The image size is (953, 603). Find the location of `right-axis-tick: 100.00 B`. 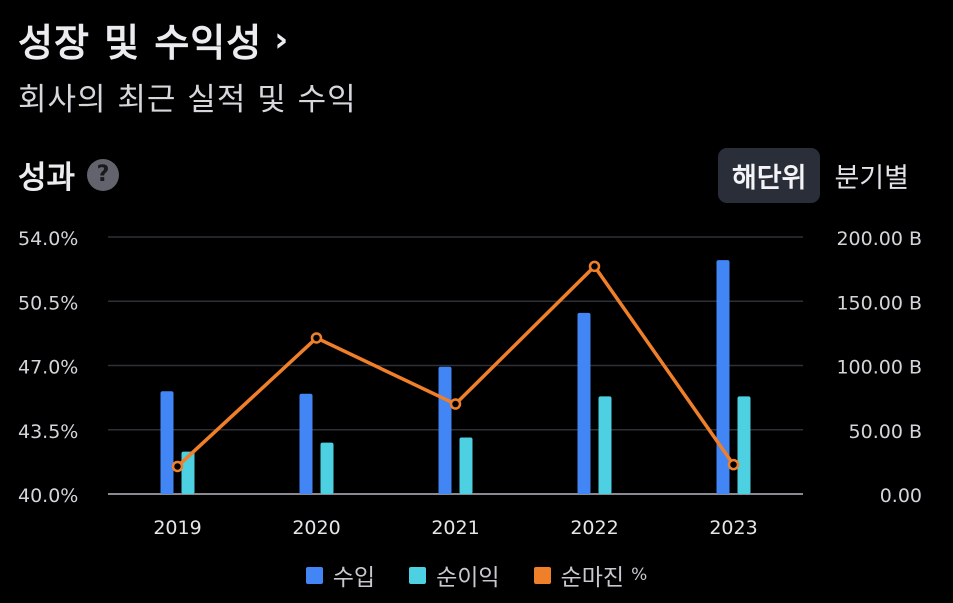

right-axis-tick: 100.00 B is located at coordinates (879, 368).